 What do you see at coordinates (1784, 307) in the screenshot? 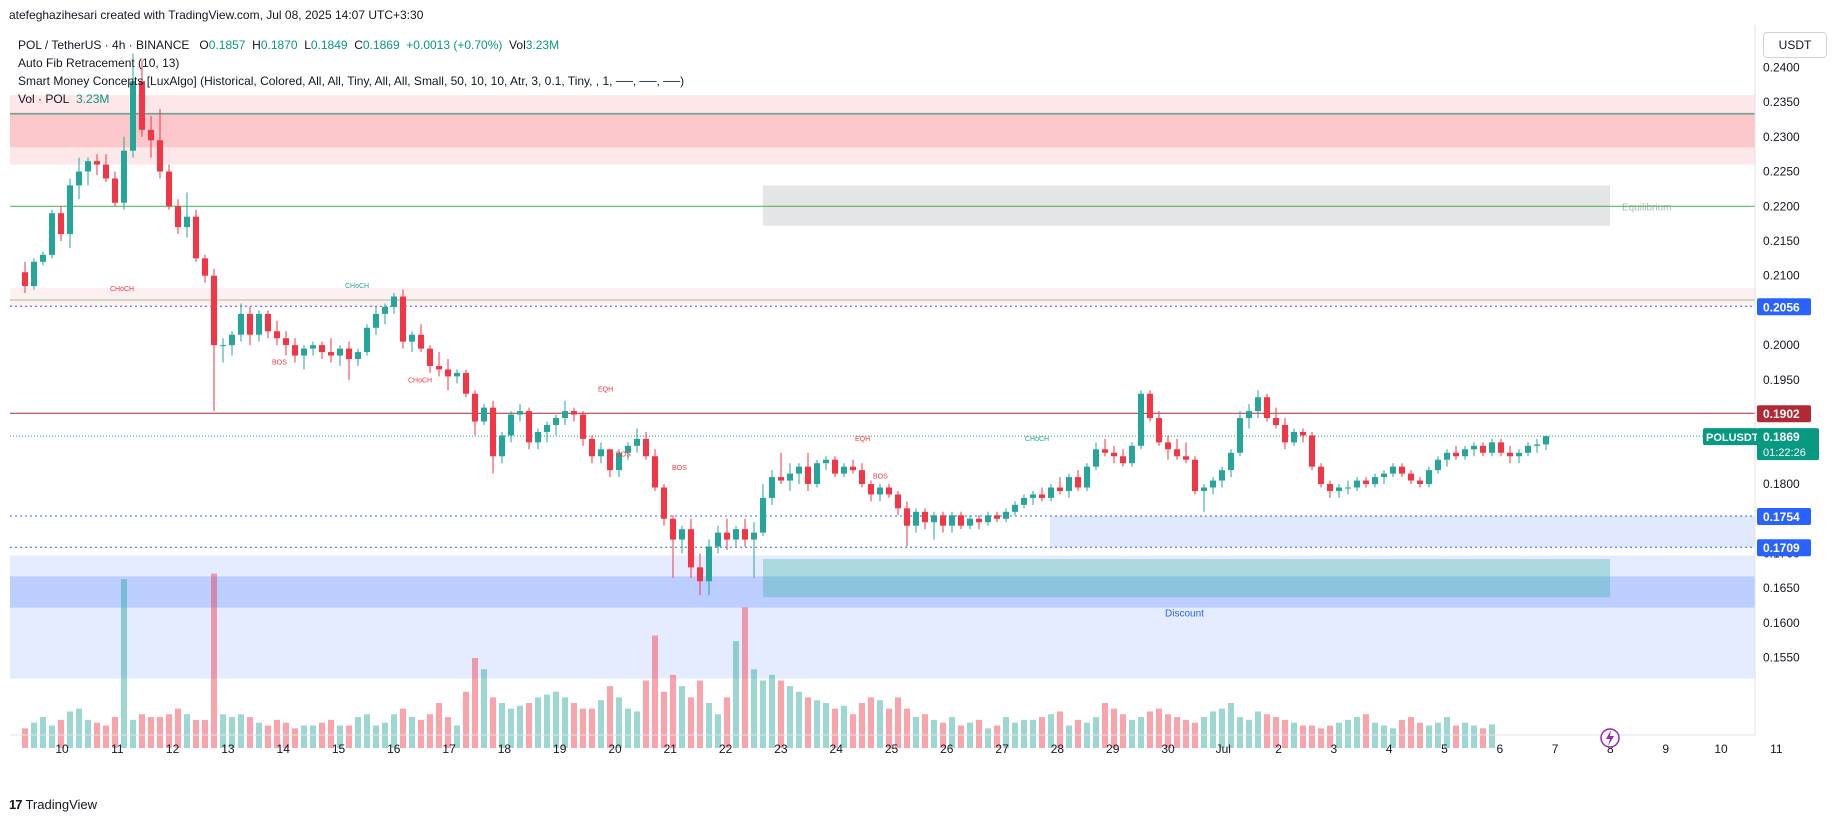
I see `price-axis-label: 0.2056` at bounding box center [1784, 307].